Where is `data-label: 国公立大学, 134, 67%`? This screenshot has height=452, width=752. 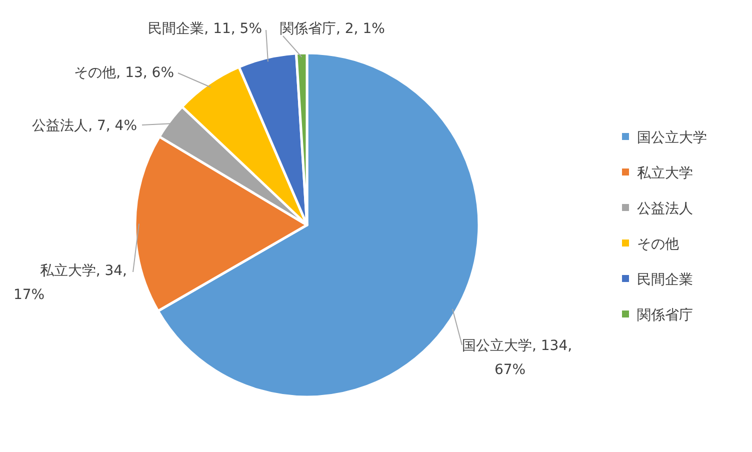
data-label: 国公立大学, 134, 67% is located at coordinates (517, 358).